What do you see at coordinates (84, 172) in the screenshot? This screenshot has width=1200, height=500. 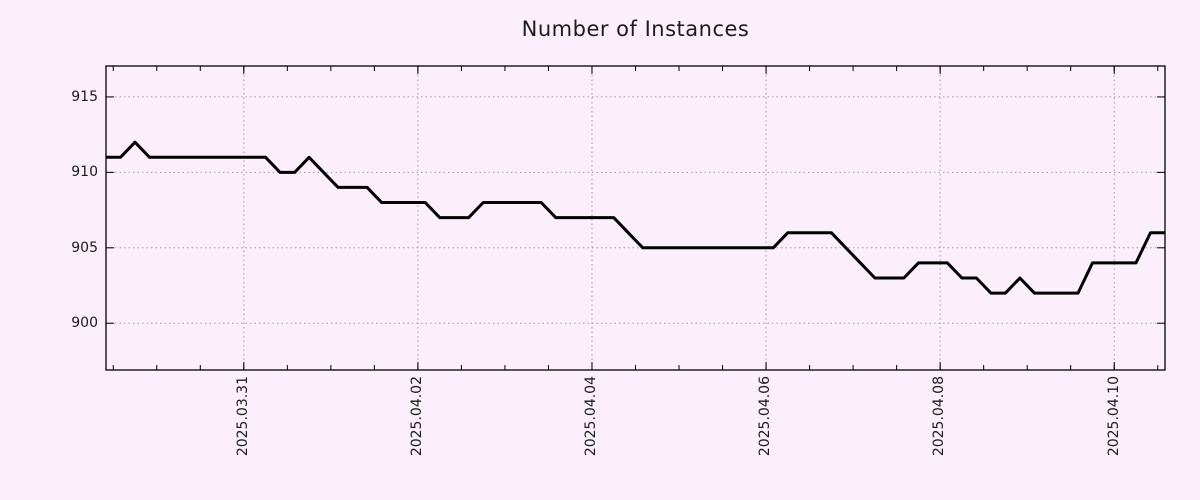 I see `y-tick-label: 910` at bounding box center [84, 172].